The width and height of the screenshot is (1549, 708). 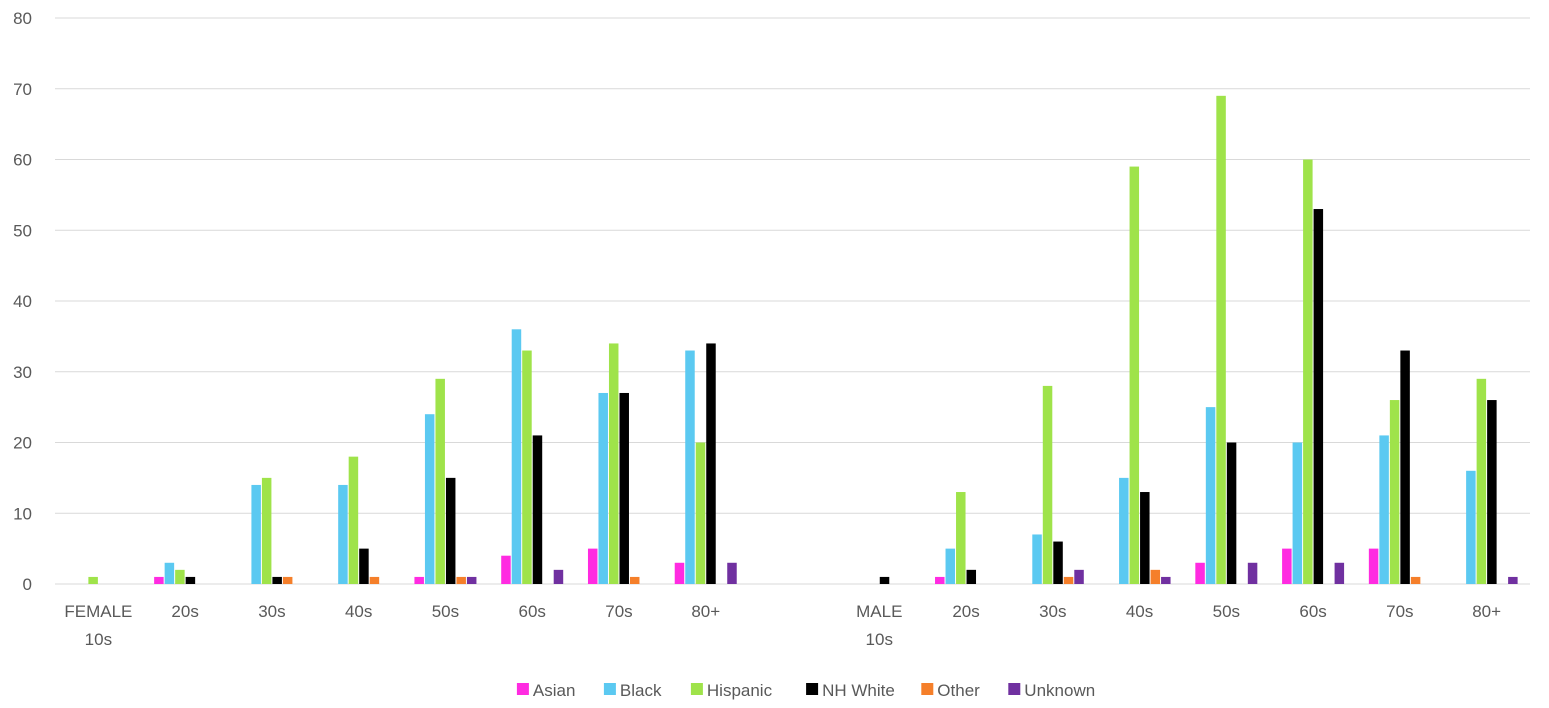 I want to click on x-tick-label: 30s, so click(x=1052, y=611).